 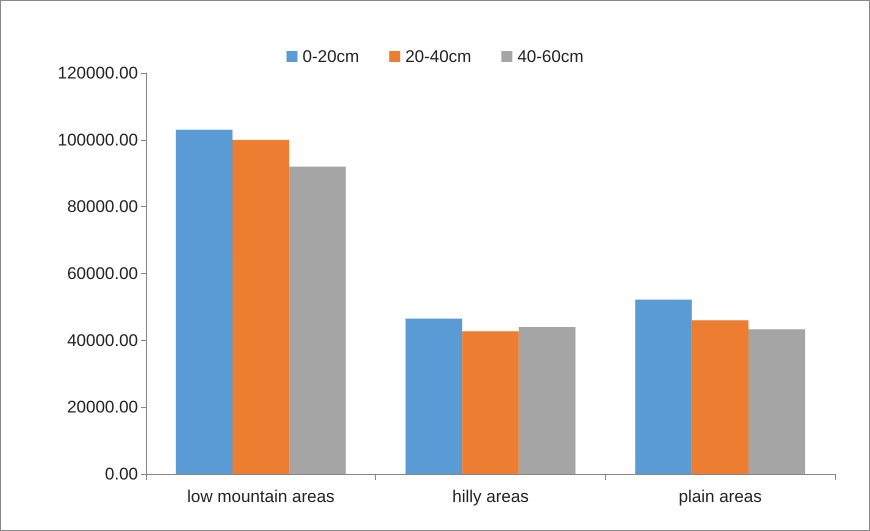 What do you see at coordinates (98, 73) in the screenshot?
I see `y-tick-label: 120000.00` at bounding box center [98, 73].